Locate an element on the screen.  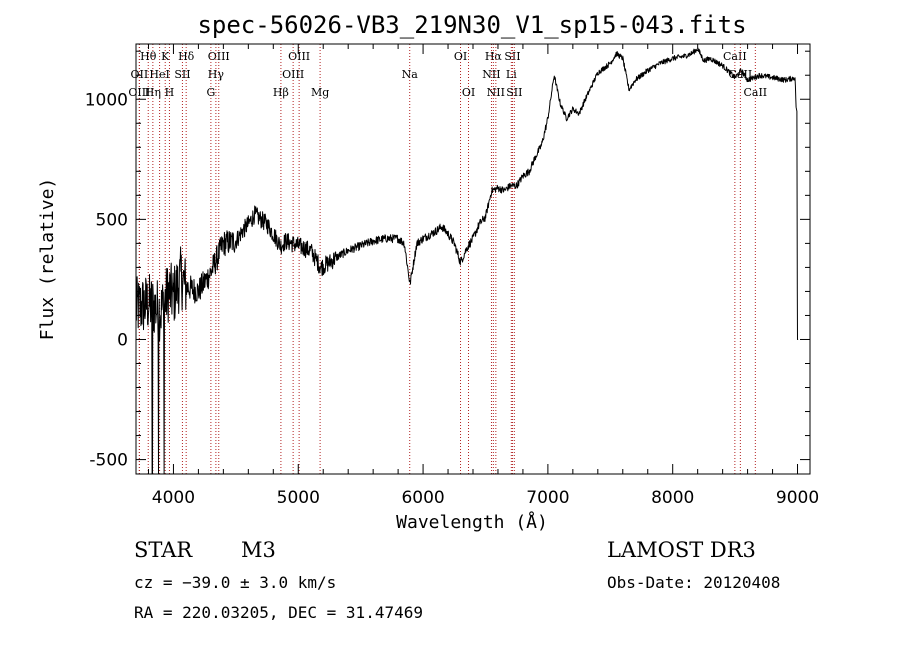
line-marker-label: HeI is located at coordinates (159, 74).